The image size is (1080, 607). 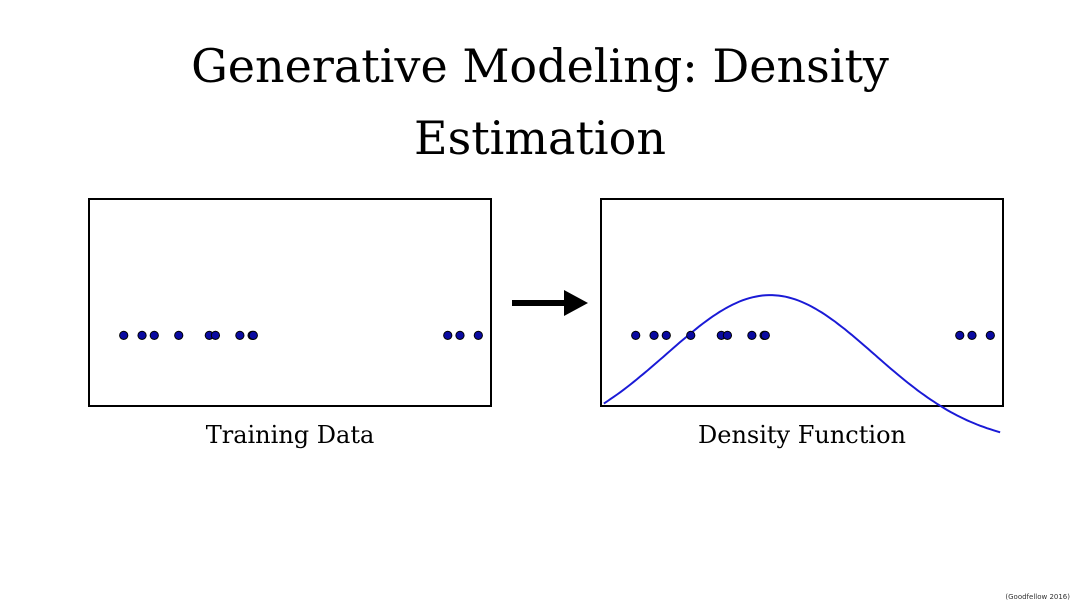 What do you see at coordinates (550, 303) in the screenshot?
I see `right-arrow-icon` at bounding box center [550, 303].